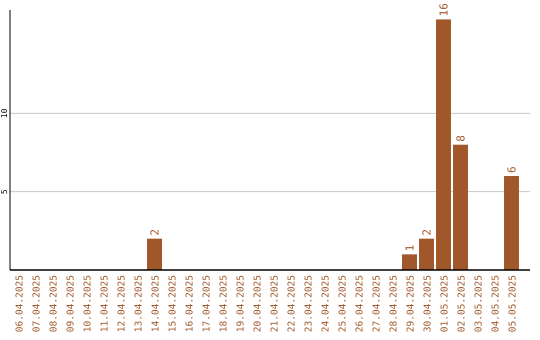 Image resolution: width=540 pixels, height=340 pixels. I want to click on x-tick-label: 12.04.2025, so click(122, 303).